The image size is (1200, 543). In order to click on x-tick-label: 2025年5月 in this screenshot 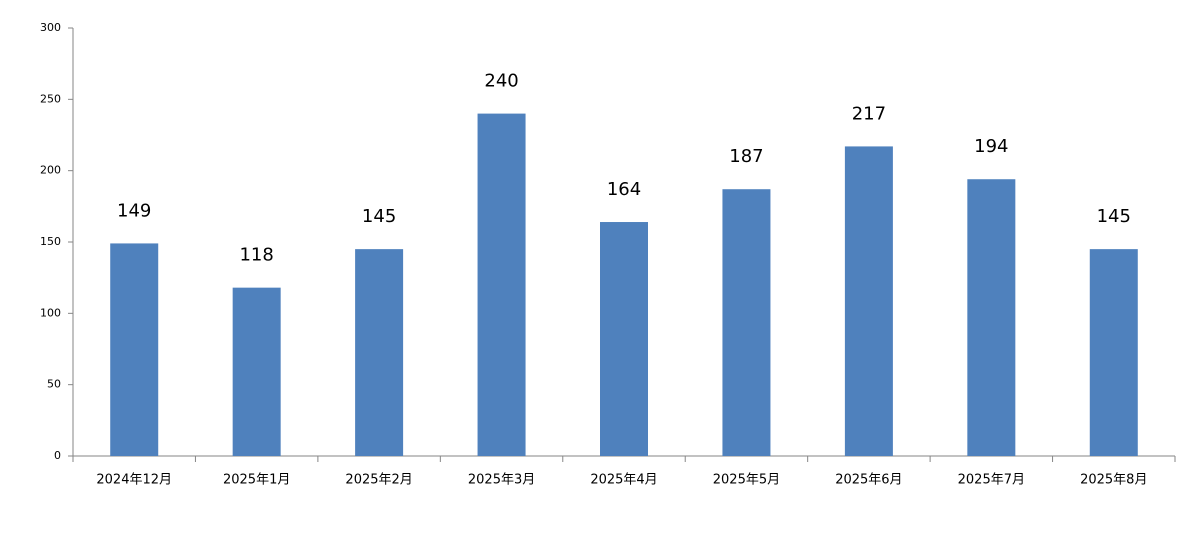, I will do `click(746, 480)`.